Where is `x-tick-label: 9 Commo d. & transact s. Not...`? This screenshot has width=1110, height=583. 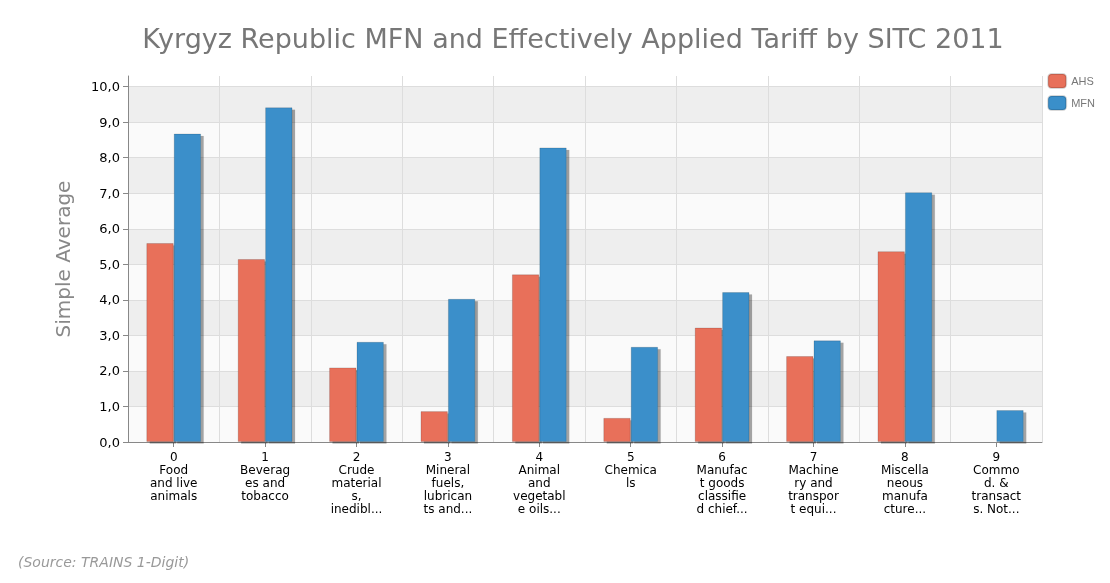 x-tick-label: 9 Commo d. & transact s. Not... is located at coordinates (996, 482).